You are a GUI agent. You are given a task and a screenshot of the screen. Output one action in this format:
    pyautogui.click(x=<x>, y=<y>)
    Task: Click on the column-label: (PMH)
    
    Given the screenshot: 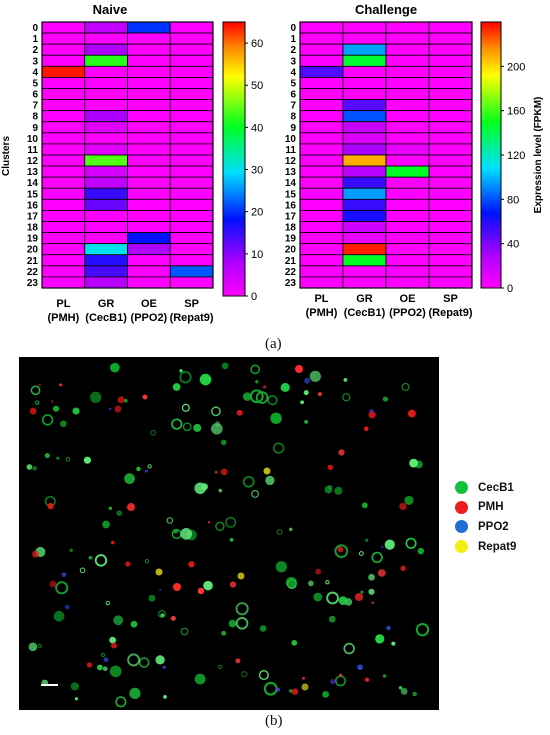 What is the action you would take?
    pyautogui.click(x=322, y=313)
    